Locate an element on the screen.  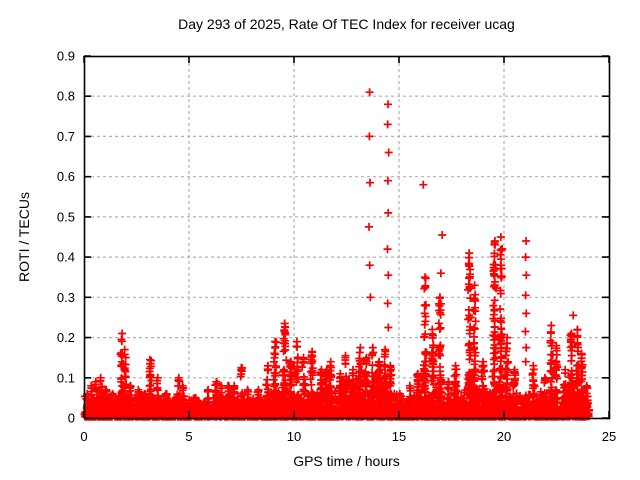
y-tick-label: 0.2 is located at coordinates (66, 337).